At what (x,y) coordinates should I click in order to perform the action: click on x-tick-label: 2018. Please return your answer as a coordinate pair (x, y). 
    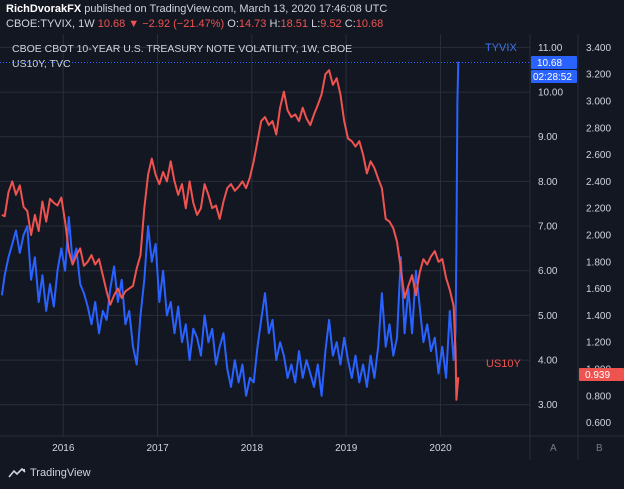
    Looking at the image, I should click on (252, 448).